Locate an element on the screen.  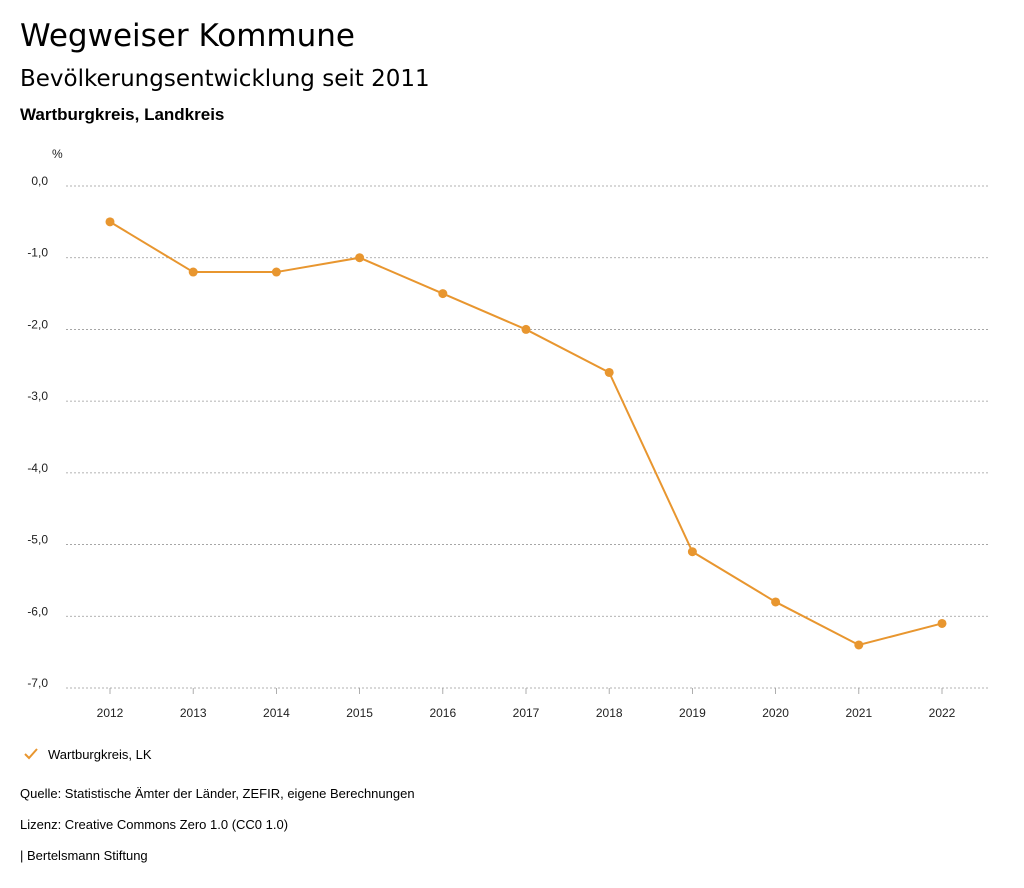
check-icon is located at coordinates (31, 754).